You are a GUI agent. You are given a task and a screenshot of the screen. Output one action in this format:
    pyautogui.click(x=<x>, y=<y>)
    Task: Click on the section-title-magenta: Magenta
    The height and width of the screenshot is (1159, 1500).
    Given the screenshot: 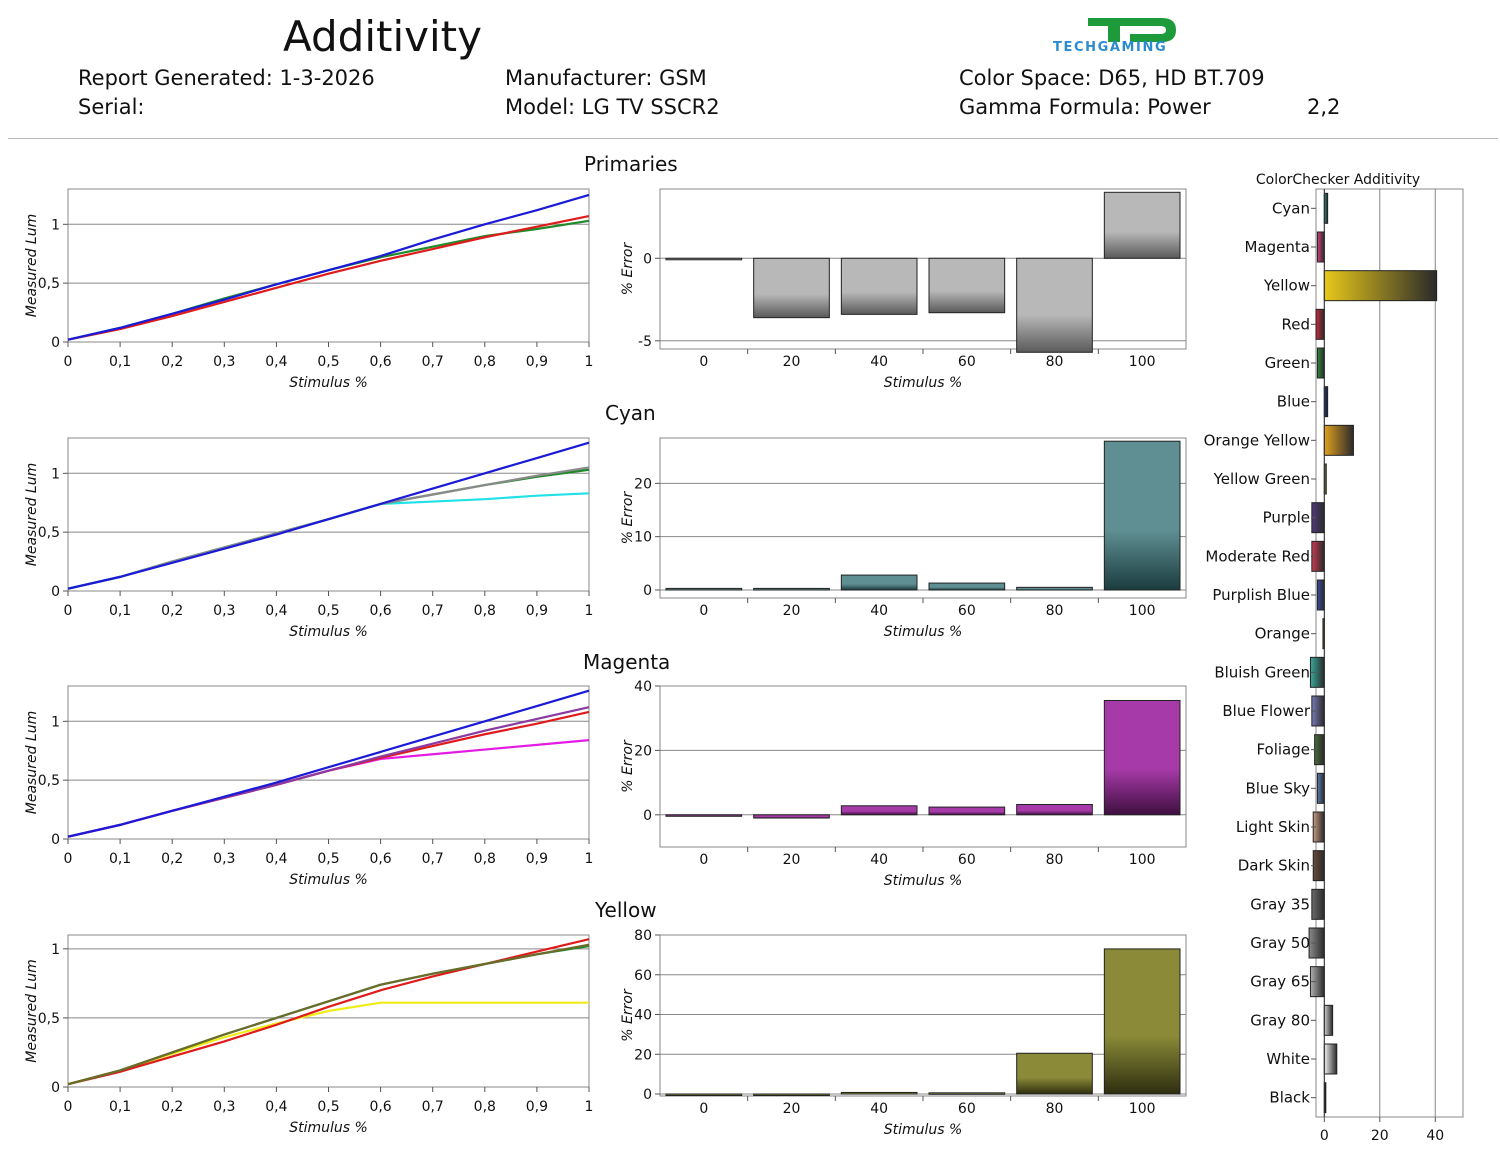 What is the action you would take?
    pyautogui.click(x=627, y=662)
    